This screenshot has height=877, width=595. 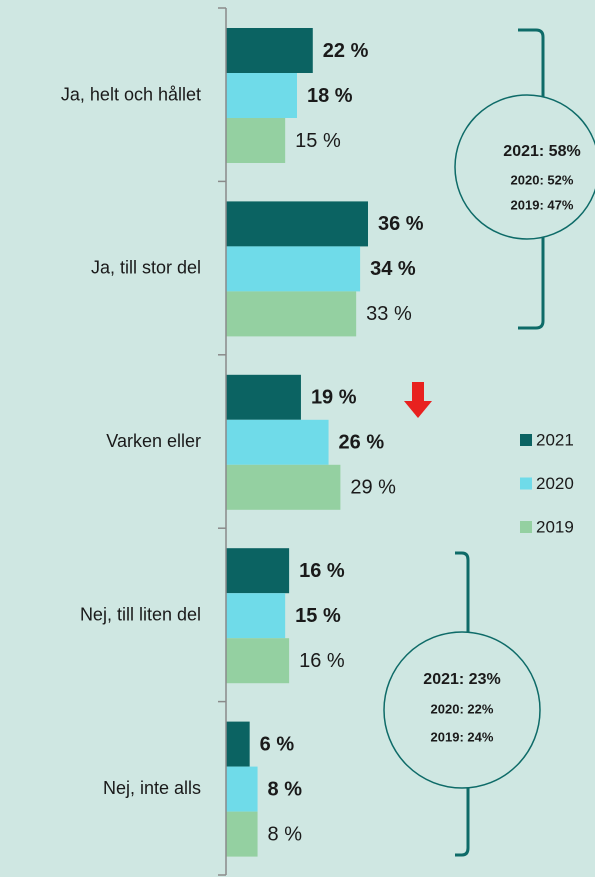 I want to click on value-label: 6 %, so click(x=277, y=744).